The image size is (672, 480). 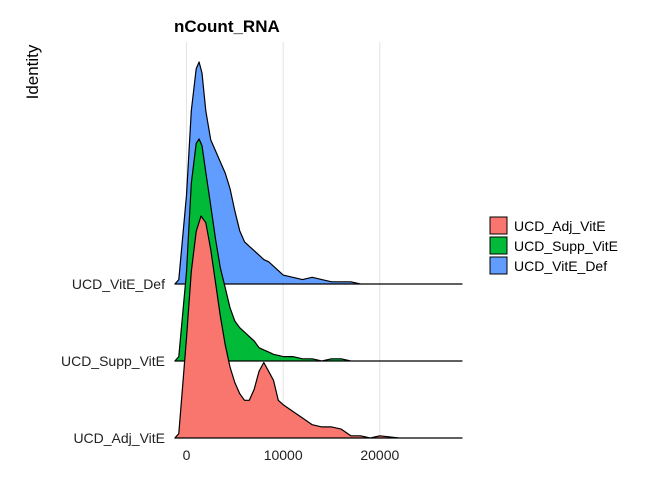 I want to click on y-tick-label: UCD_Adj_VitE, so click(x=119, y=438).